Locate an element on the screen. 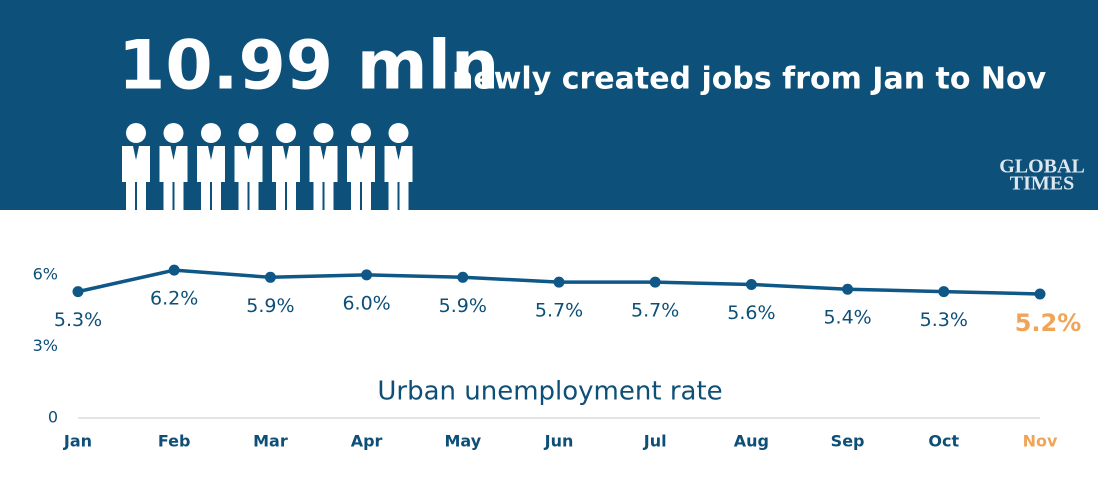  data-label: 5.4% is located at coordinates (847, 318).